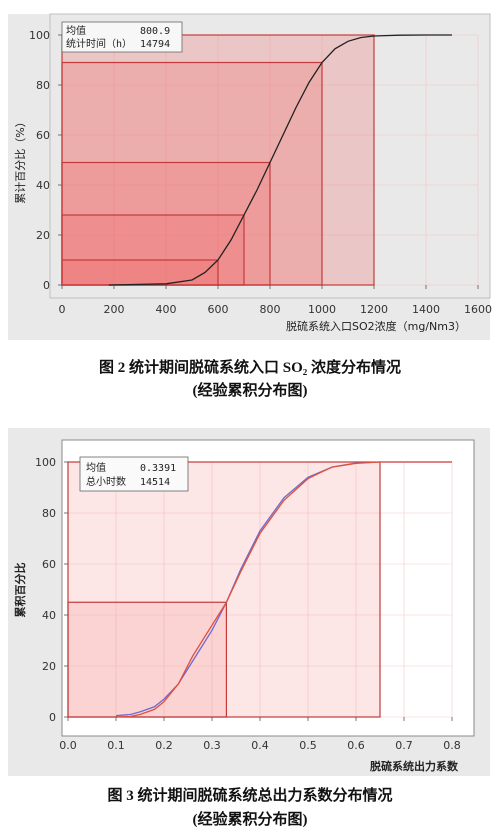 Image resolution: width=500 pixels, height=836 pixels. I want to click on chart-2-mean-label: 均值, so click(96, 467).